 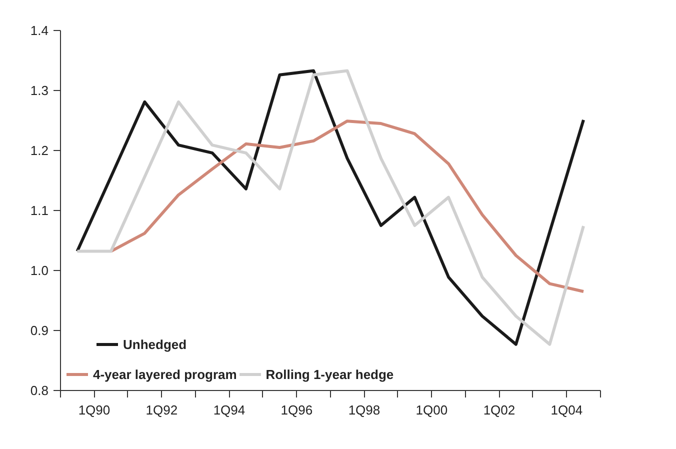 I want to click on x-tick-label: 1Q96, so click(x=296, y=410).